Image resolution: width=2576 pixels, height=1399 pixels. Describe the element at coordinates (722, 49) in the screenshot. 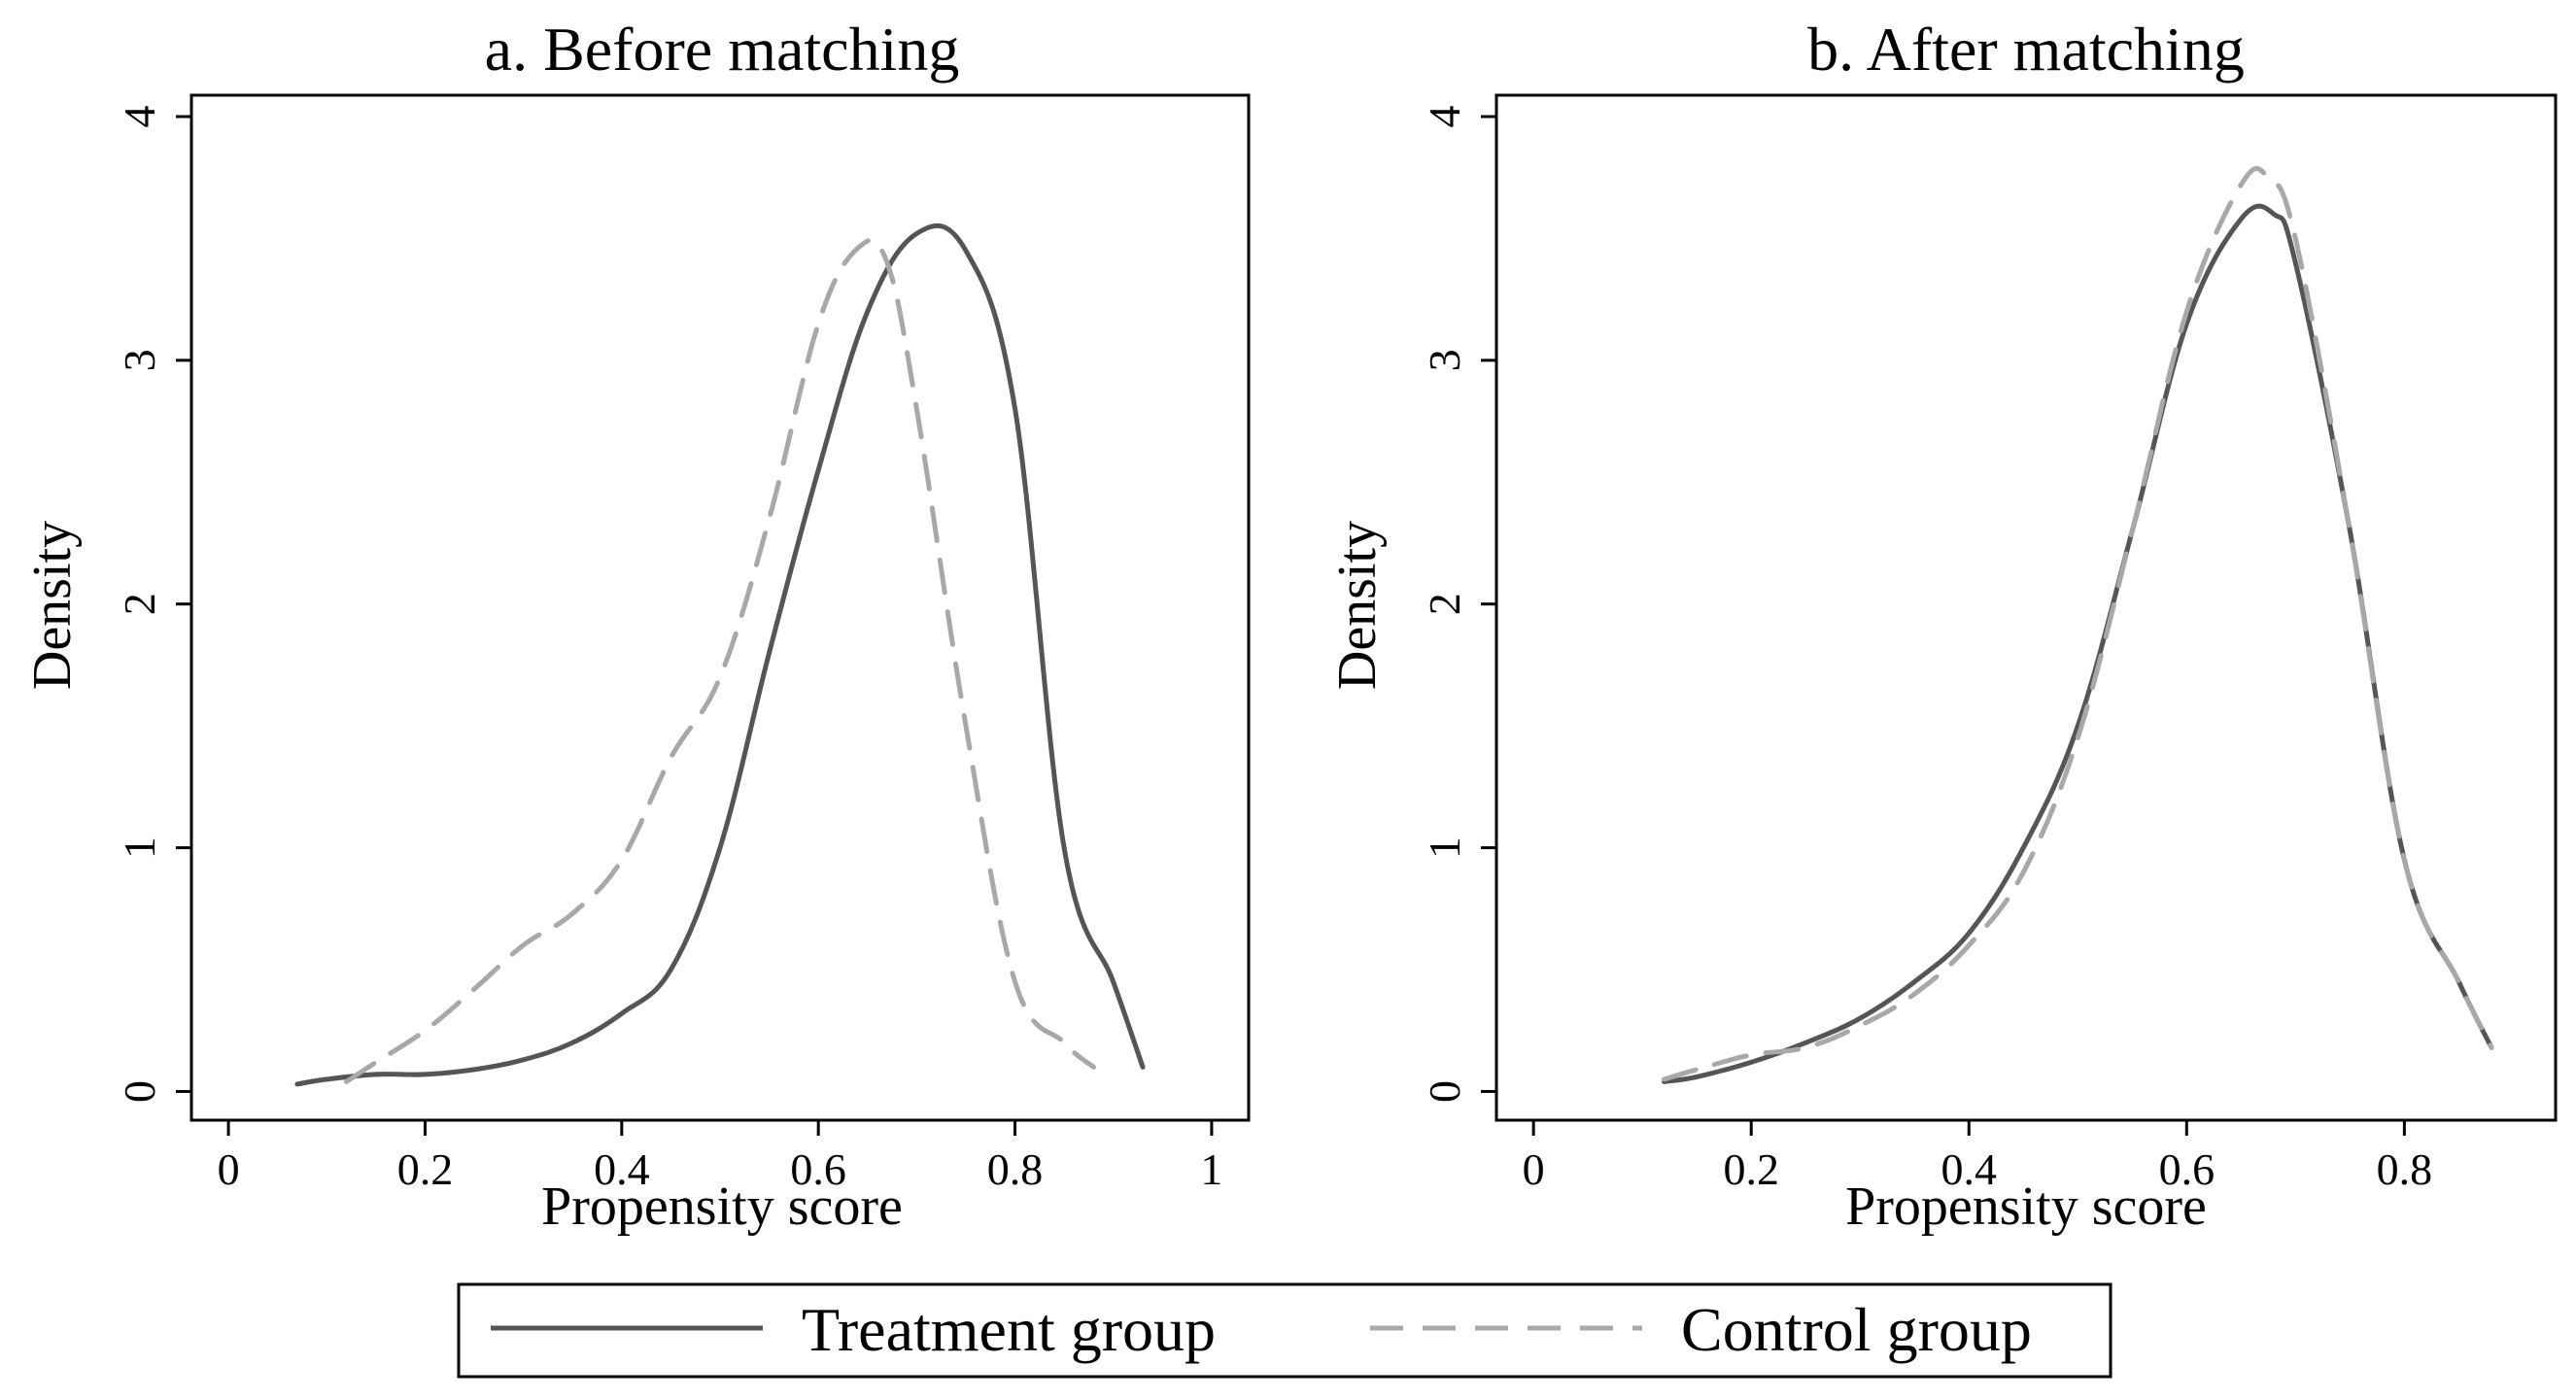

I see `panel-title: a. Before matching` at that location.